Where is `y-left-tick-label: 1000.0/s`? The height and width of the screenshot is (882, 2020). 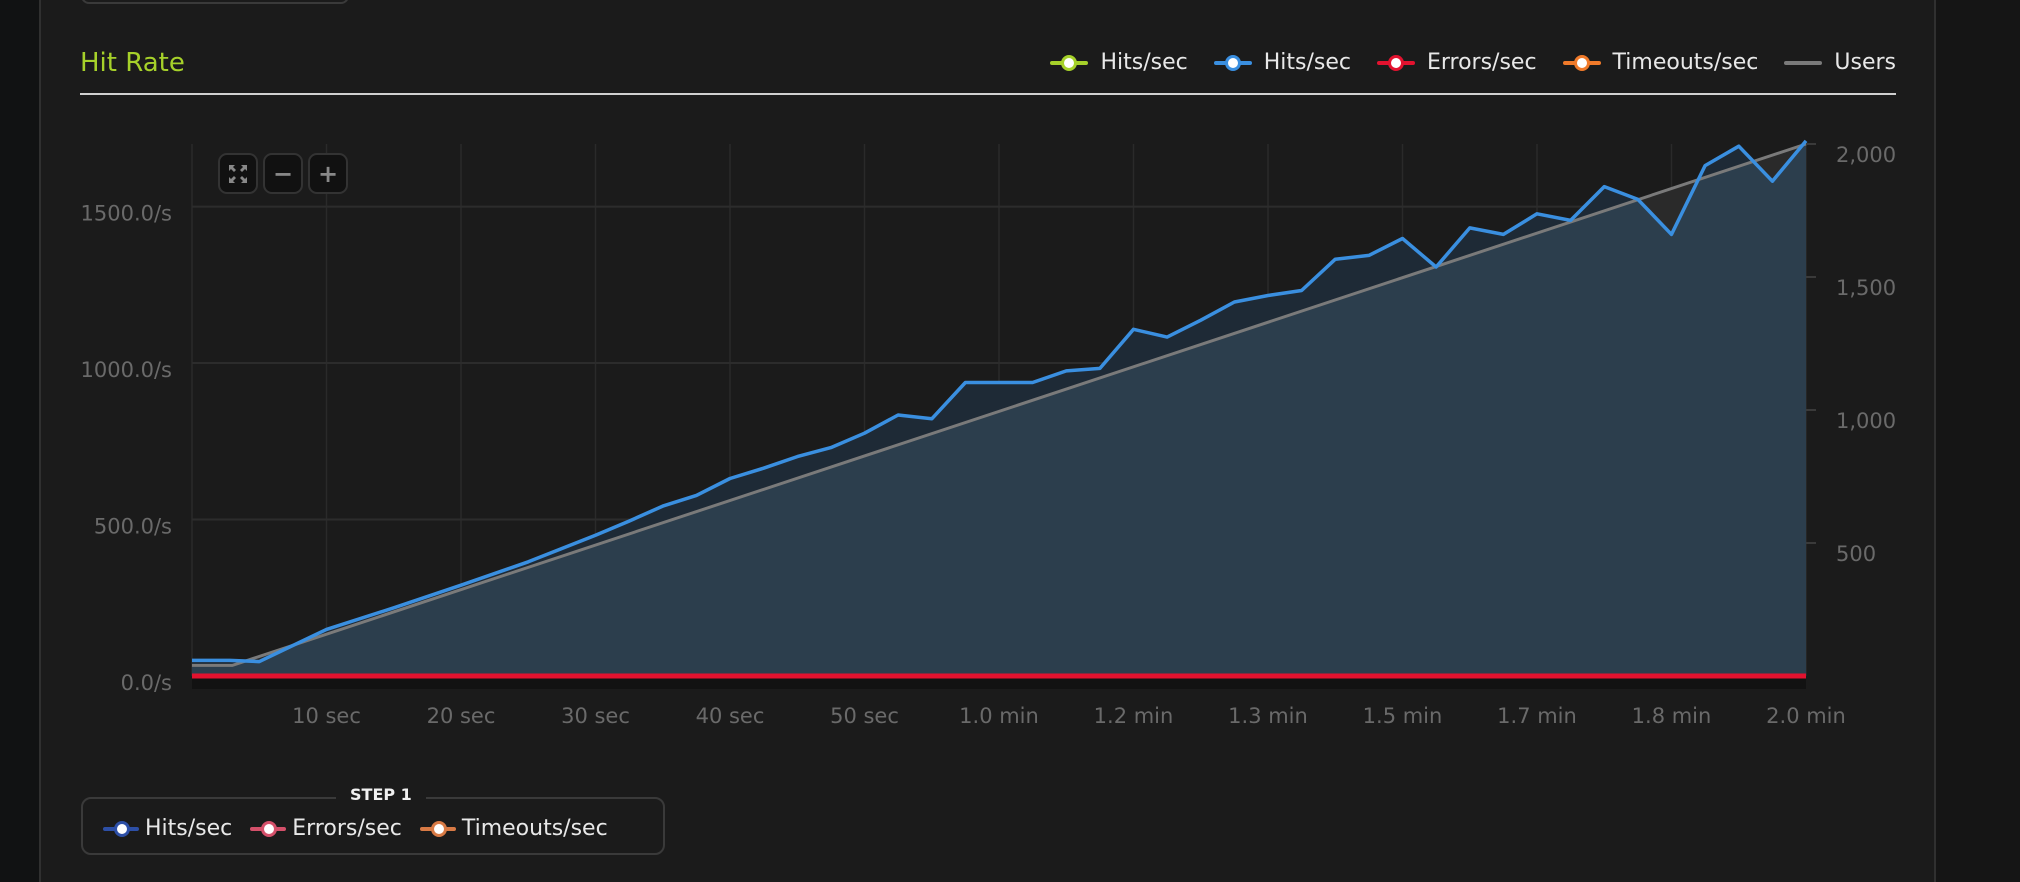
y-left-tick-label: 1000.0/s is located at coordinates (127, 370).